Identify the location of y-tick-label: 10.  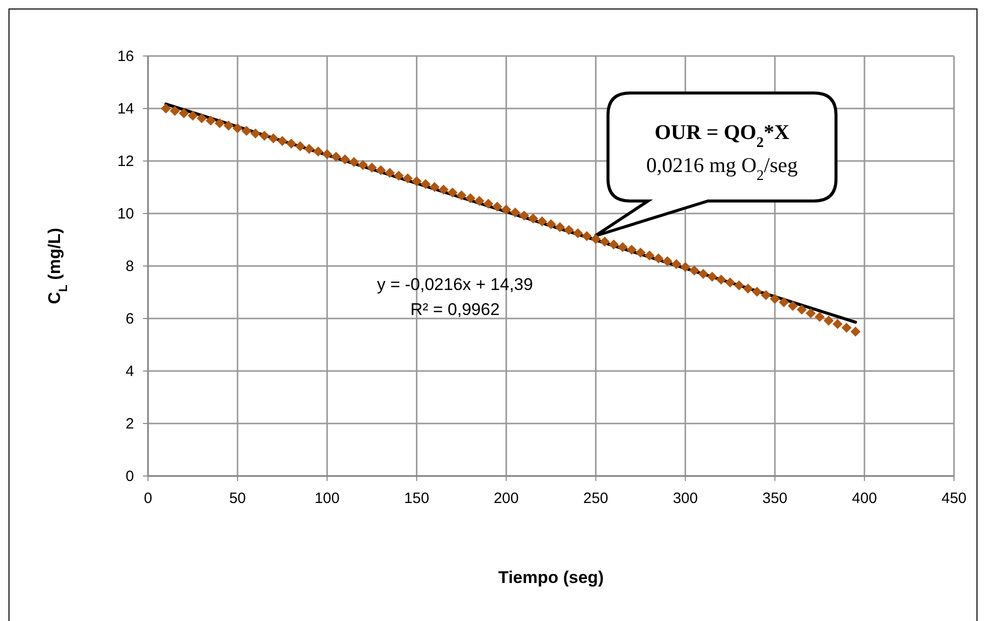
(125, 214).